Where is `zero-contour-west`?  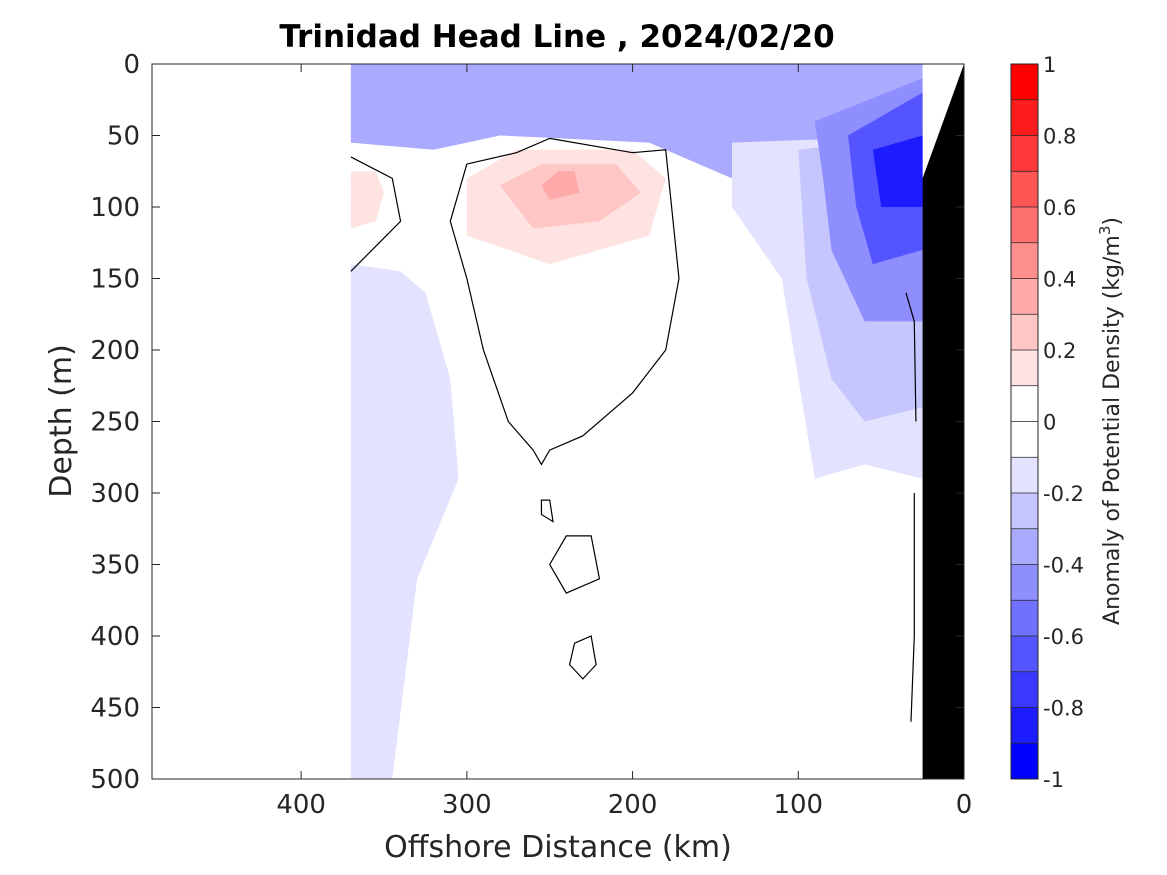
zero-contour-west is located at coordinates (376, 214).